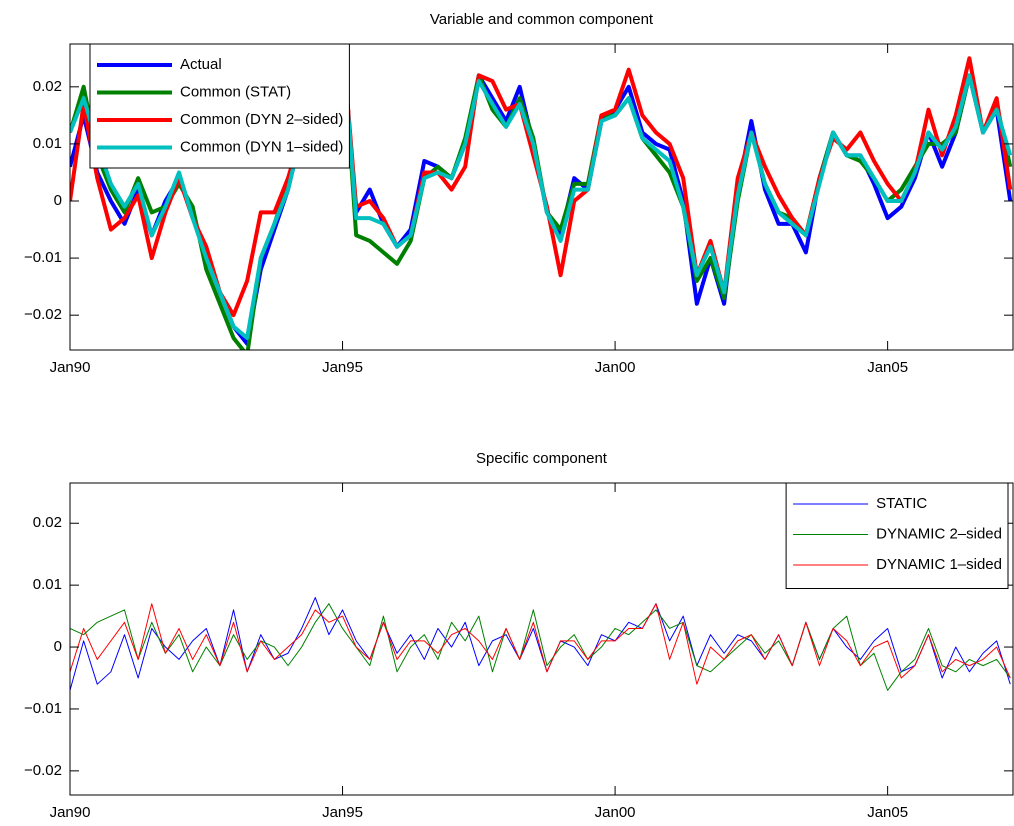  What do you see at coordinates (201, 64) in the screenshot?
I see `legend-label: Actual` at bounding box center [201, 64].